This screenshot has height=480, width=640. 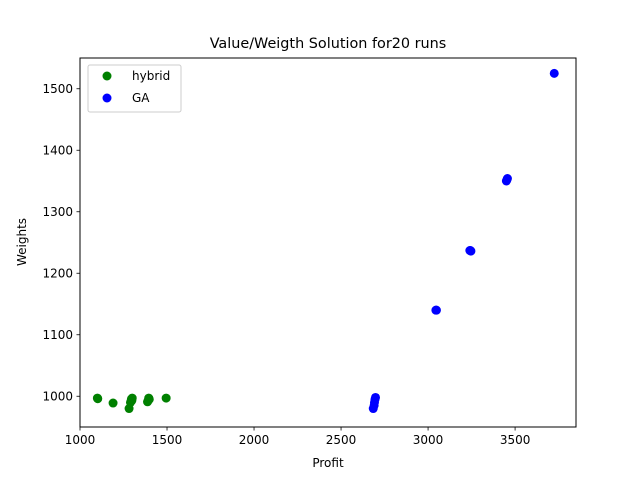 I want to click on y-axis-ticks: 1000 1100 1200 1300 1400 1500, so click(x=61, y=242).